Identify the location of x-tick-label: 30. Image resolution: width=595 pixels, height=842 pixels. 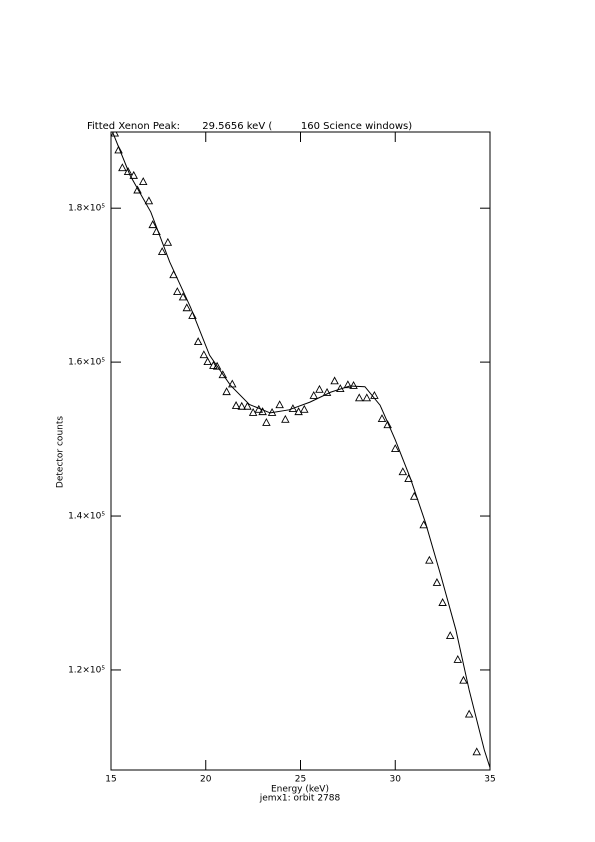
(396, 780).